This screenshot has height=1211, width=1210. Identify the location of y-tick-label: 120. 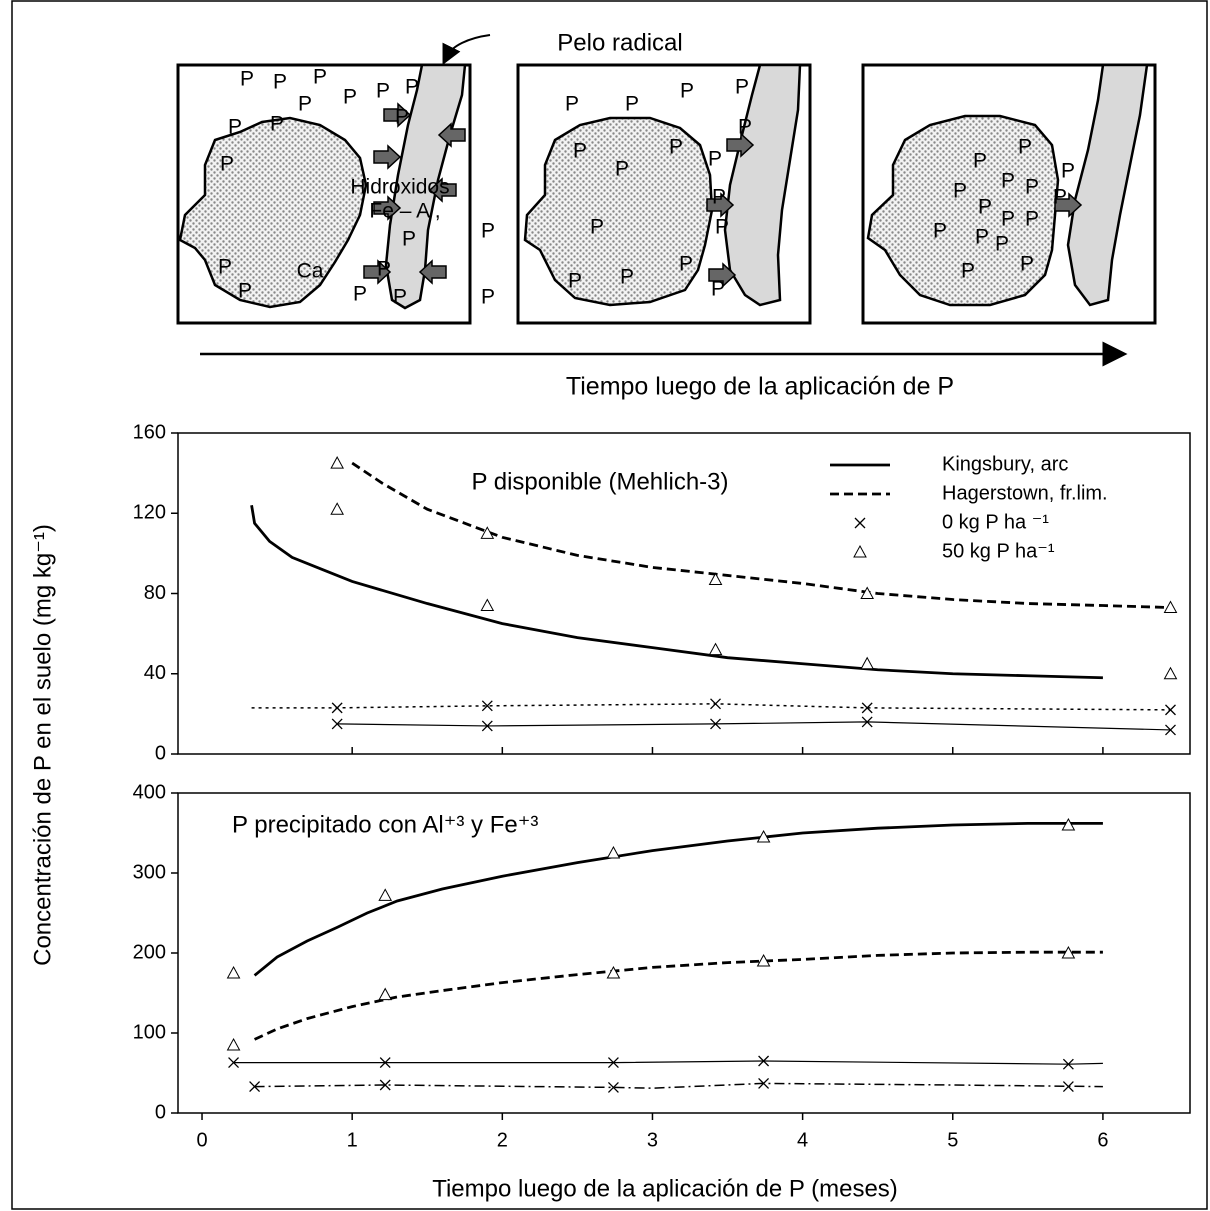
(149, 513).